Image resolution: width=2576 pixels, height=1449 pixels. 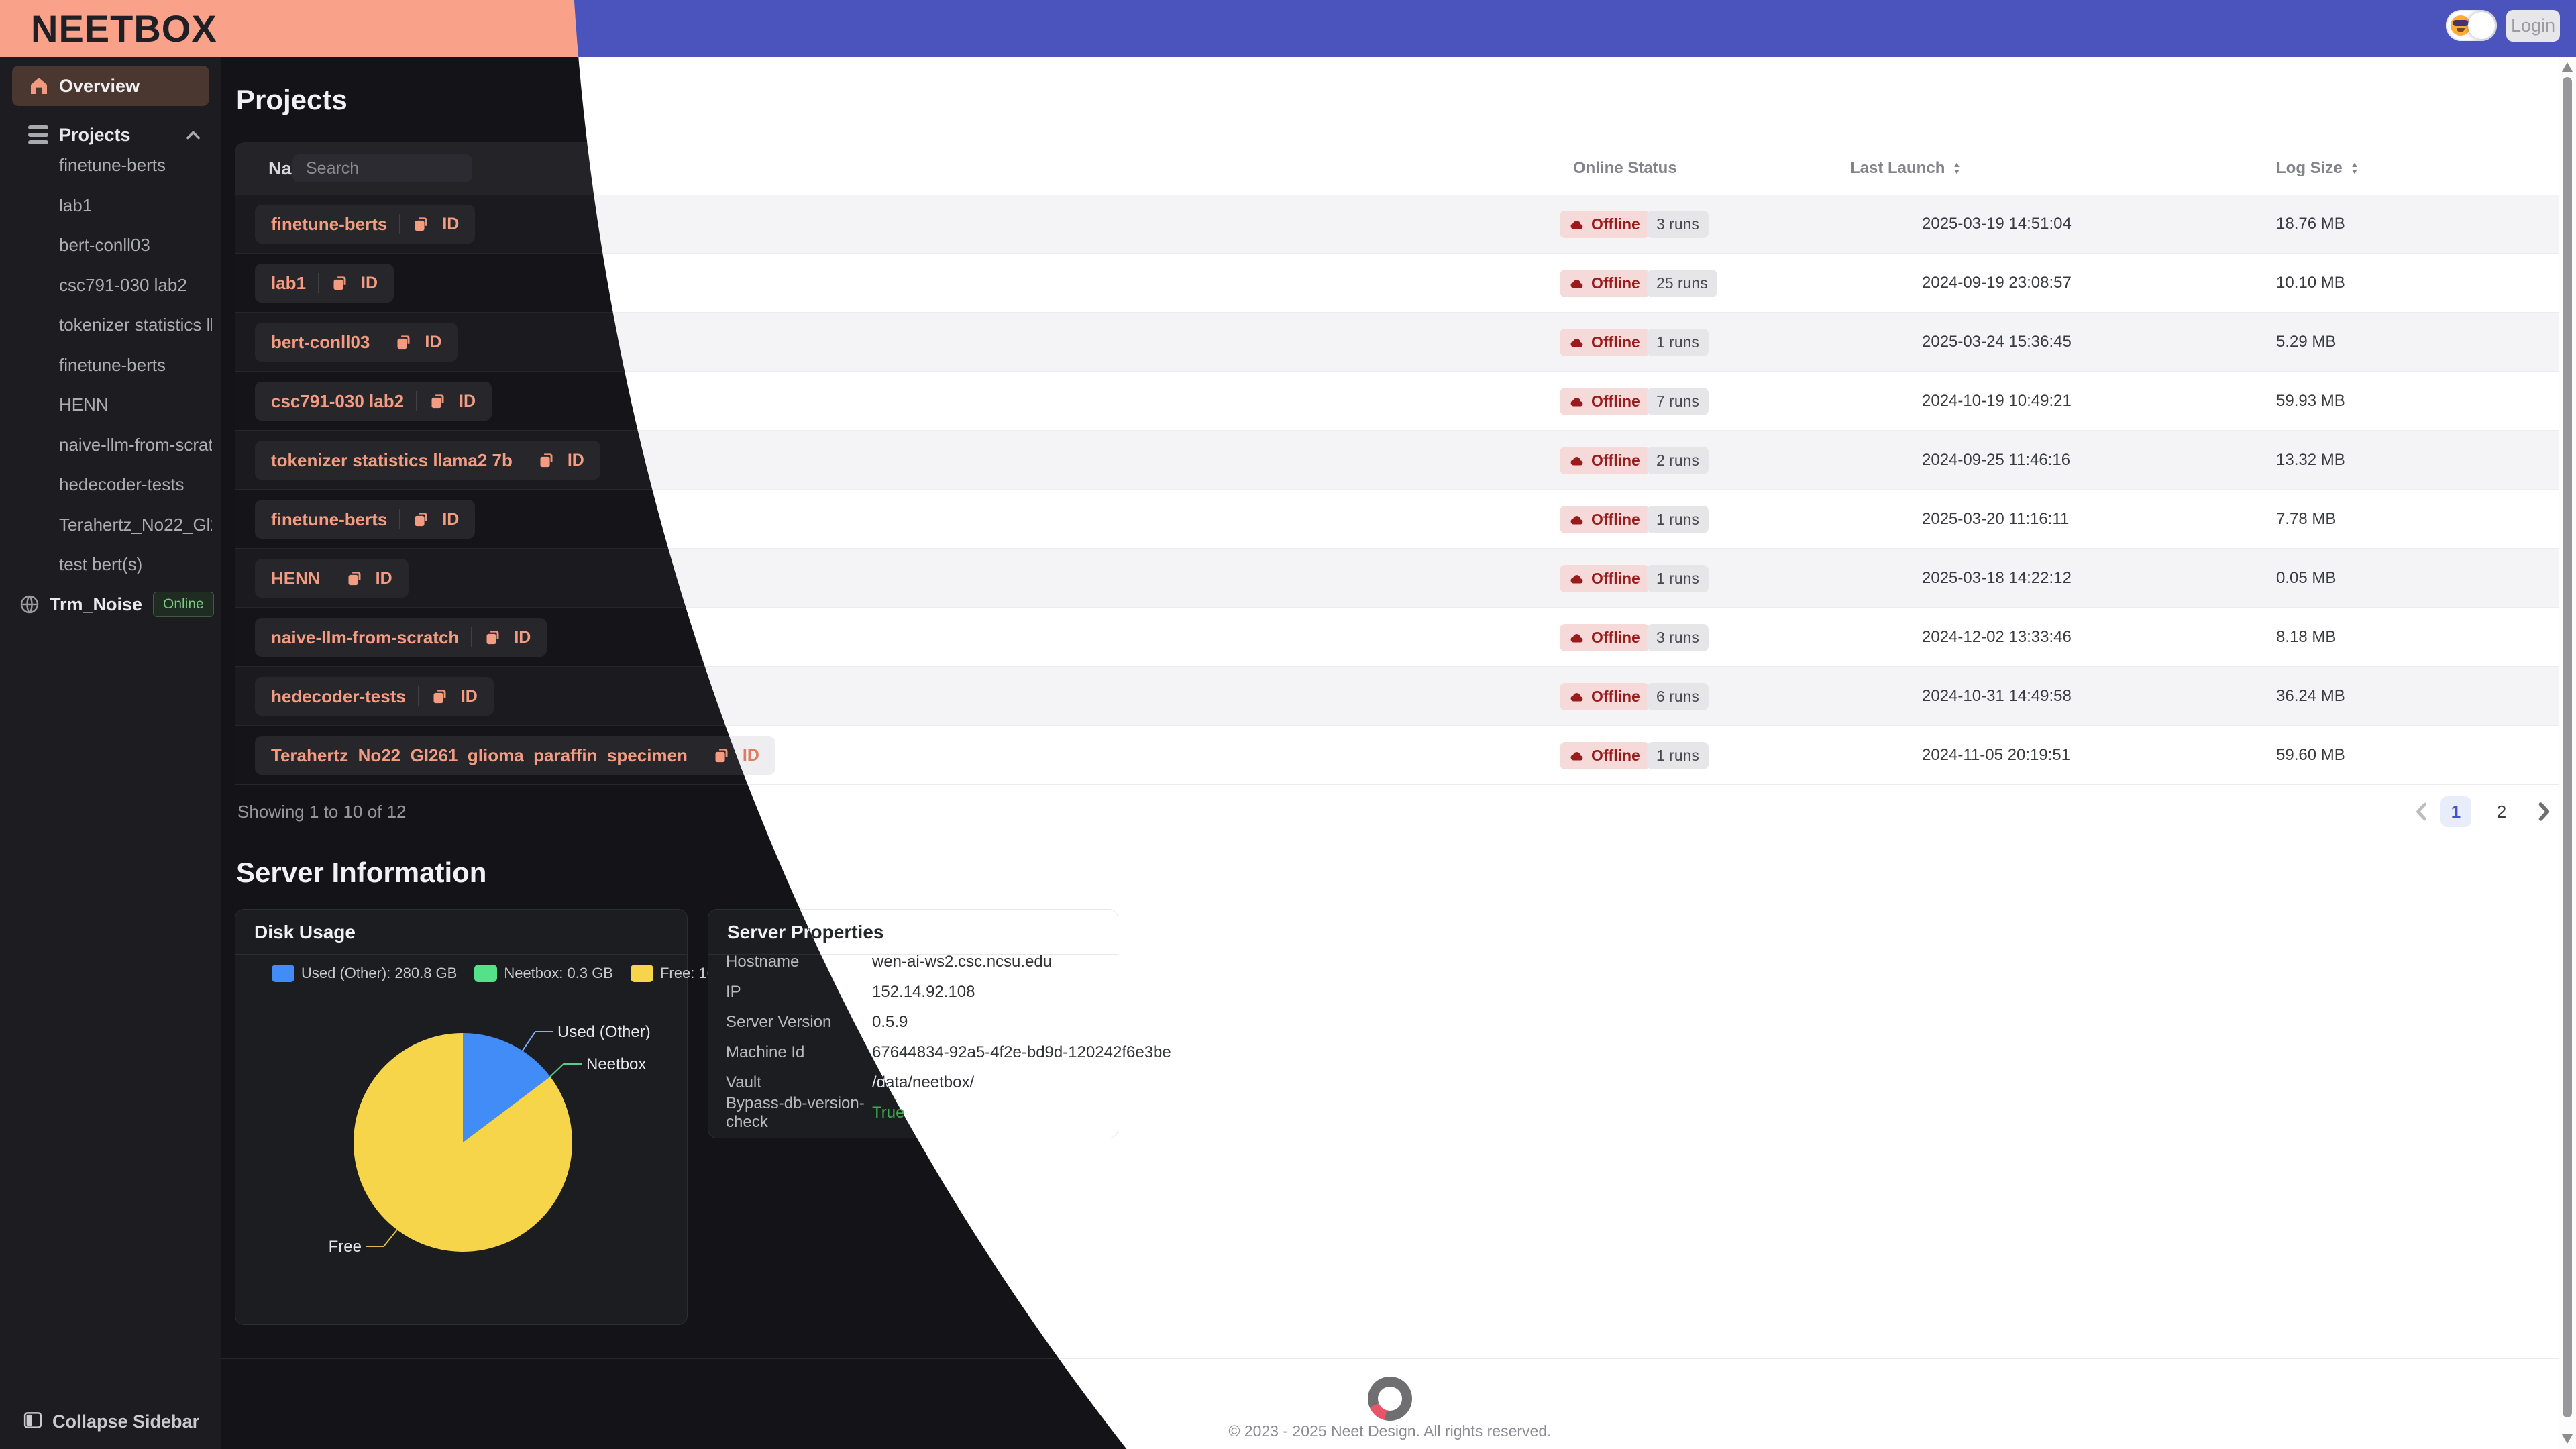 What do you see at coordinates (332, 578) in the screenshot?
I see `project-name-pill: HENN ID` at bounding box center [332, 578].